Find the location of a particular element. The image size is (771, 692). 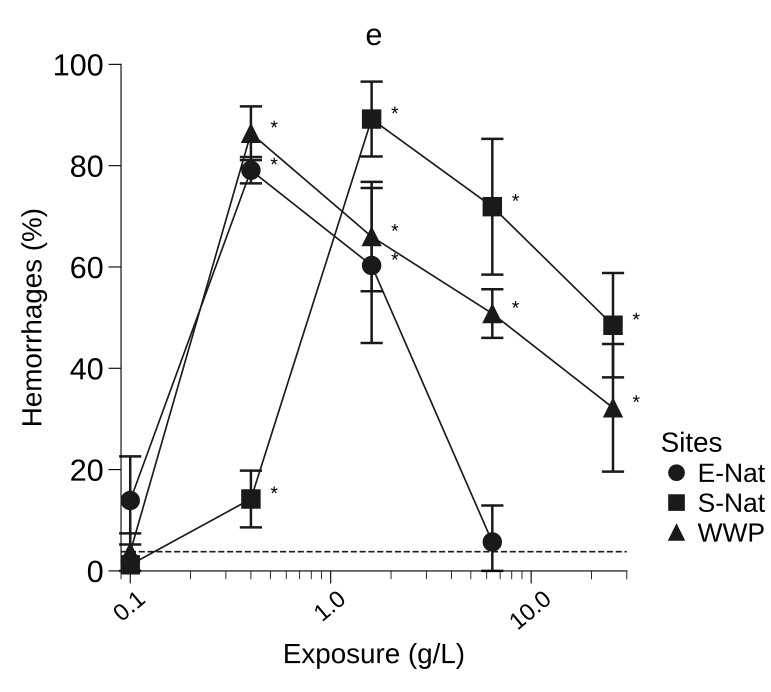

y-tick-label: 80 is located at coordinates (86, 166).